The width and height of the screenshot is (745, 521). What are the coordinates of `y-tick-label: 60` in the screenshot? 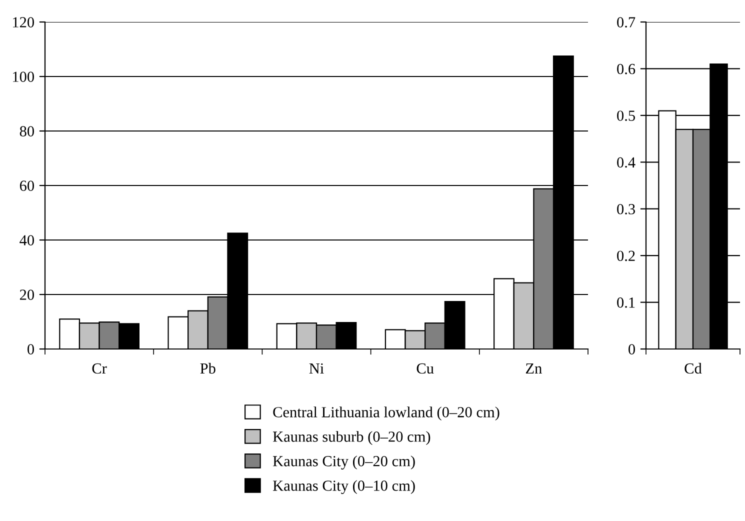 It's located at (27, 185).